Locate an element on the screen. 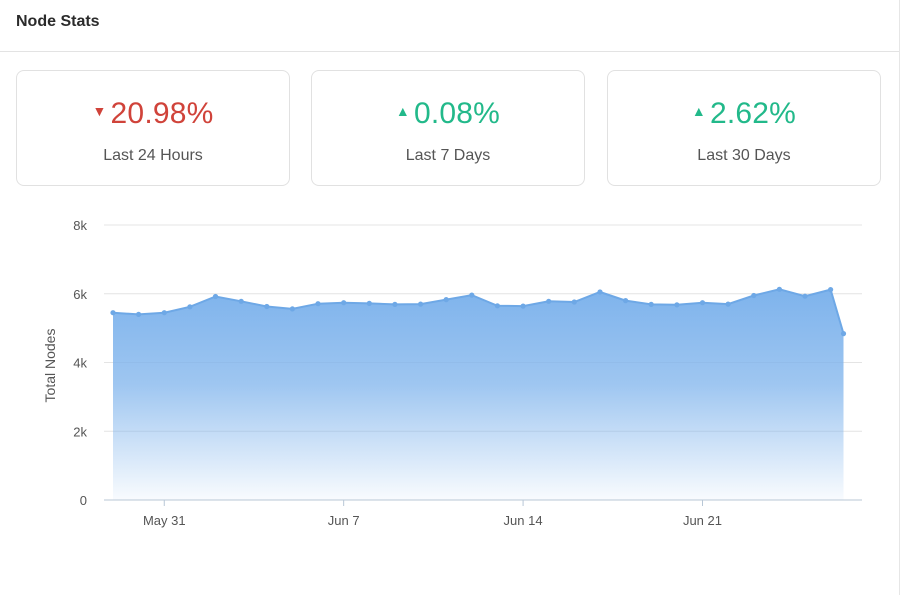 The width and height of the screenshot is (900, 595). x-tick-label: Jun 7 is located at coordinates (344, 520).